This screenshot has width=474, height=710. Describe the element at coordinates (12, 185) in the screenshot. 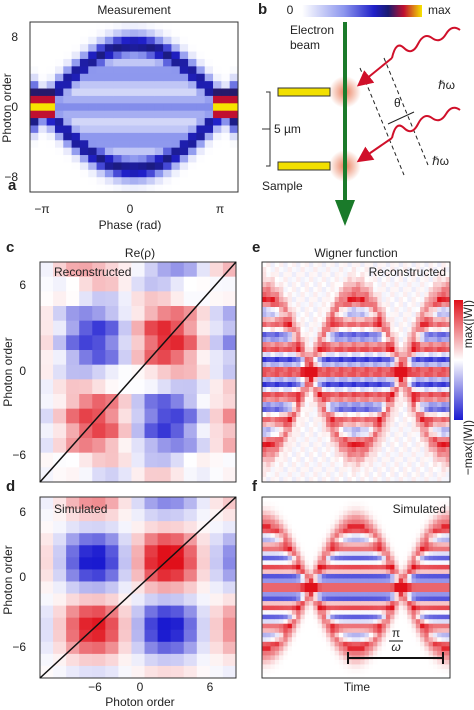

I see `panel-letter: a` at that location.